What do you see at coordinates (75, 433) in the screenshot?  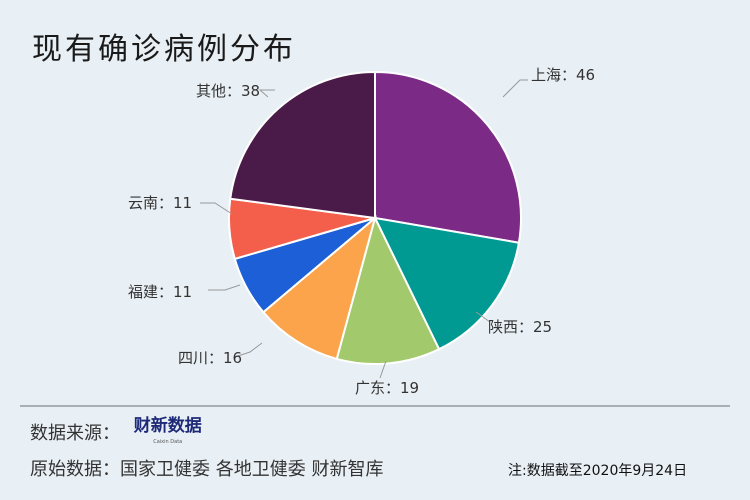 I see `source-label: 数据来源：` at bounding box center [75, 433].